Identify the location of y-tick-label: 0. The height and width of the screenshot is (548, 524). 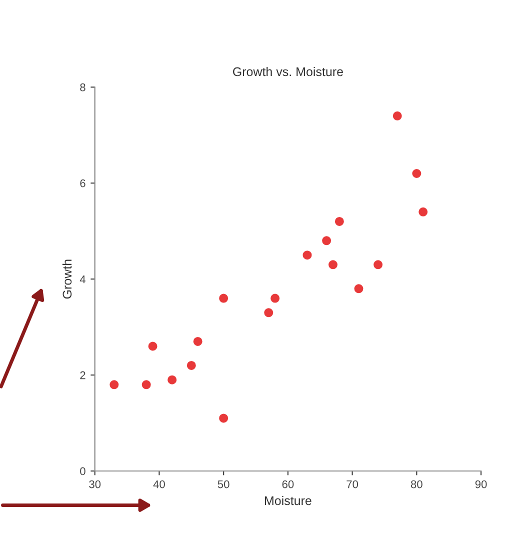
(83, 471).